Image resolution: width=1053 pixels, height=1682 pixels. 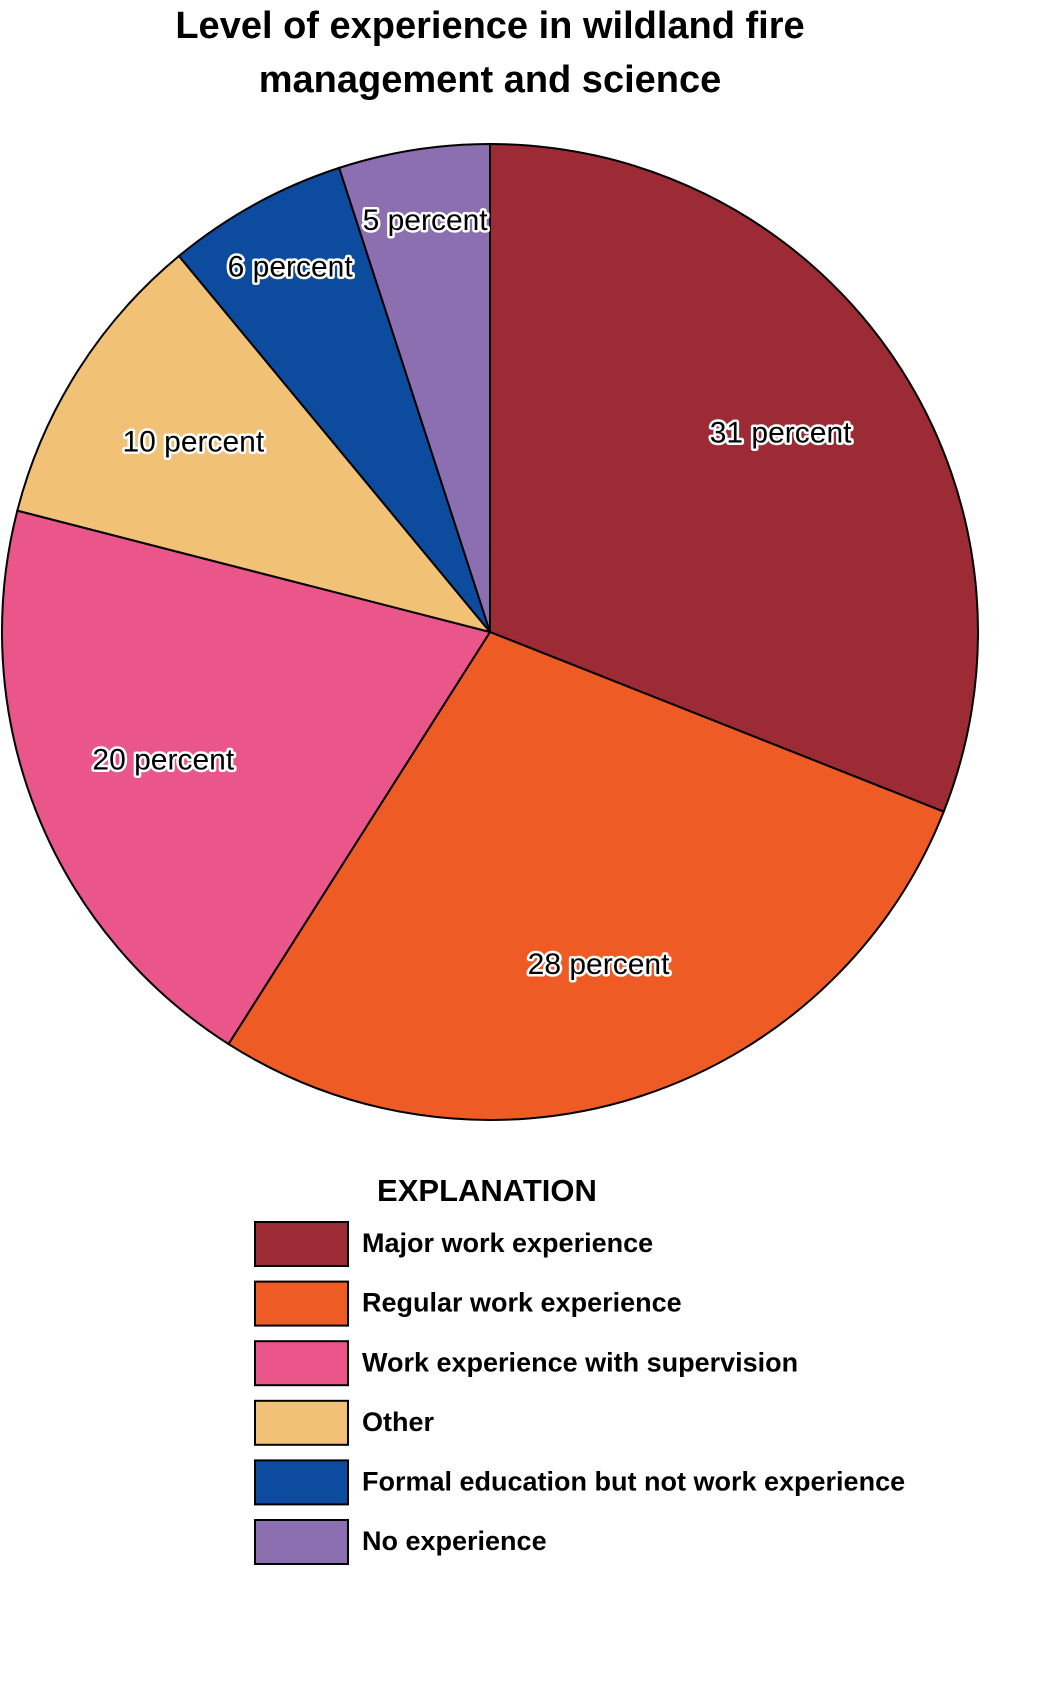 I want to click on legend-label: Work experience with supervision, so click(x=580, y=1362).